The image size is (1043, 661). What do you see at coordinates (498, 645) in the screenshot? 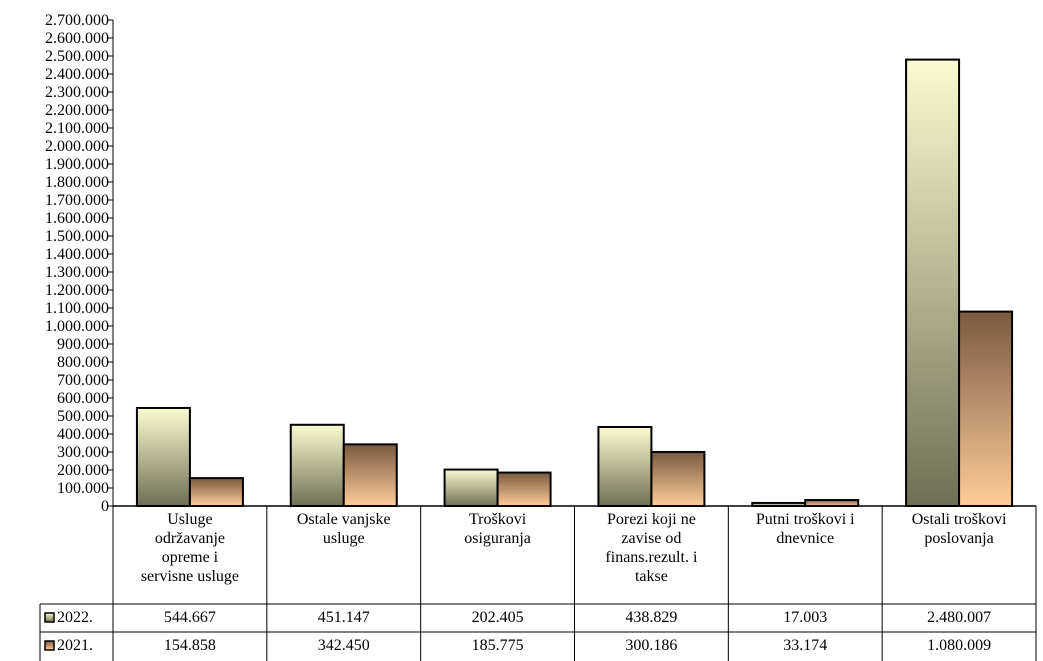
I see `table-value: 185.775` at bounding box center [498, 645].